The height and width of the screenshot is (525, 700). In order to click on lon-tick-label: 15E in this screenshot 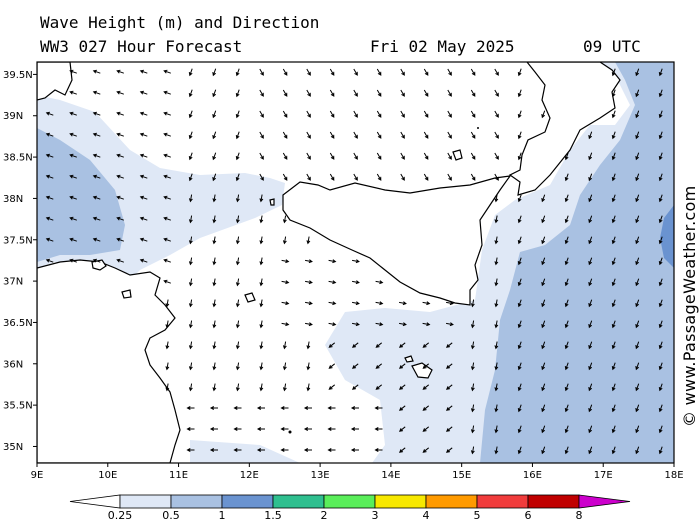, I will do `click(461, 475)`.